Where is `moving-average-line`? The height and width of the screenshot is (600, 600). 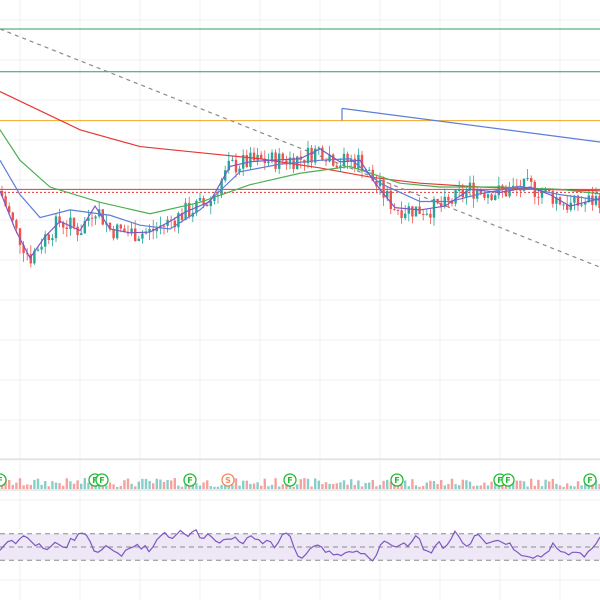 moving-average-line is located at coordinates (300, 194).